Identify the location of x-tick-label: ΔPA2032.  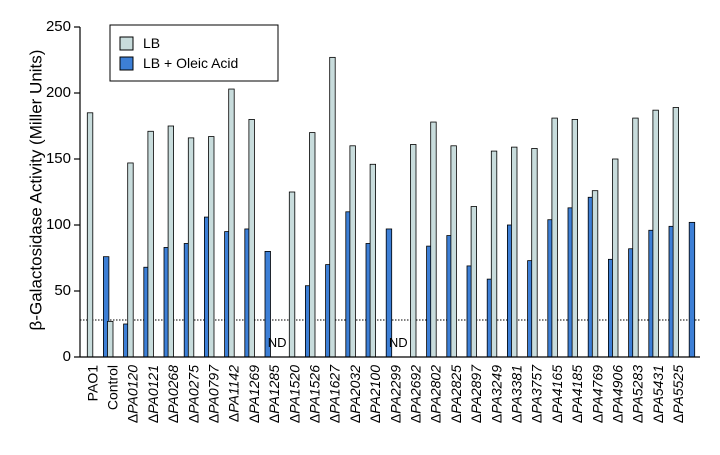
(355, 394).